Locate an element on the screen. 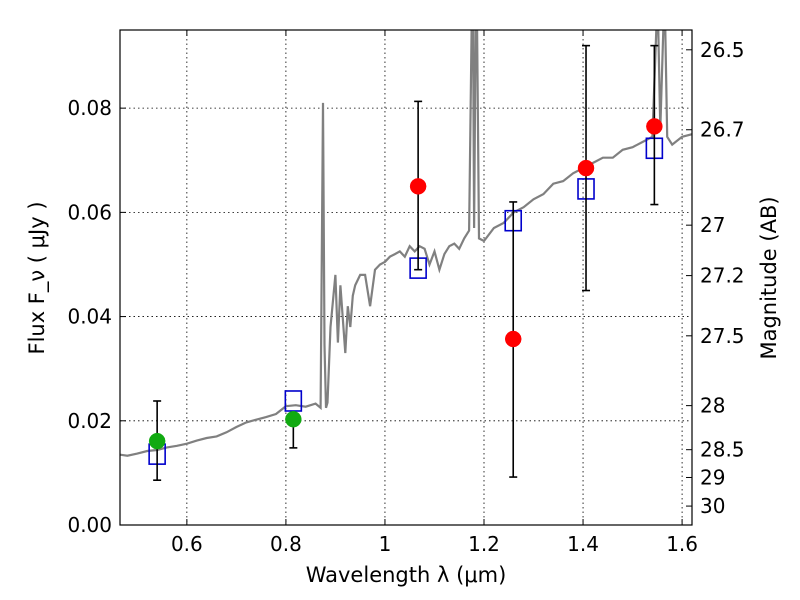 Image resolution: width=800 pixels, height=600 pixels. mag-tick-label: 27.5 is located at coordinates (722, 336).